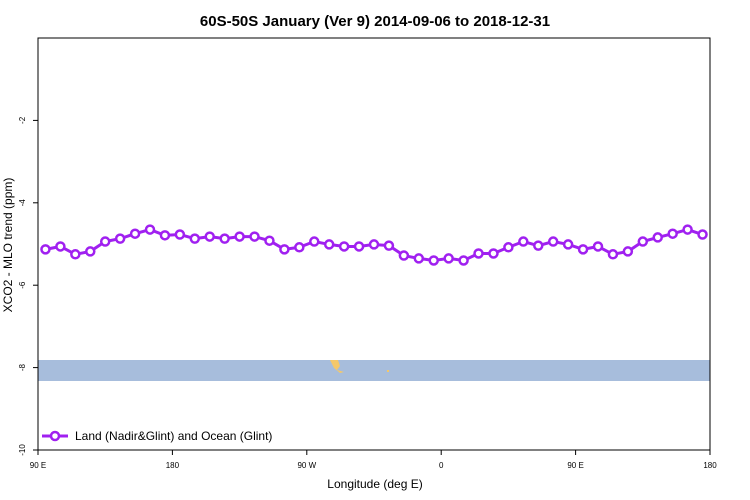  Describe the element at coordinates (306, 465) in the screenshot. I see `x-tick-label: 90 W` at that location.